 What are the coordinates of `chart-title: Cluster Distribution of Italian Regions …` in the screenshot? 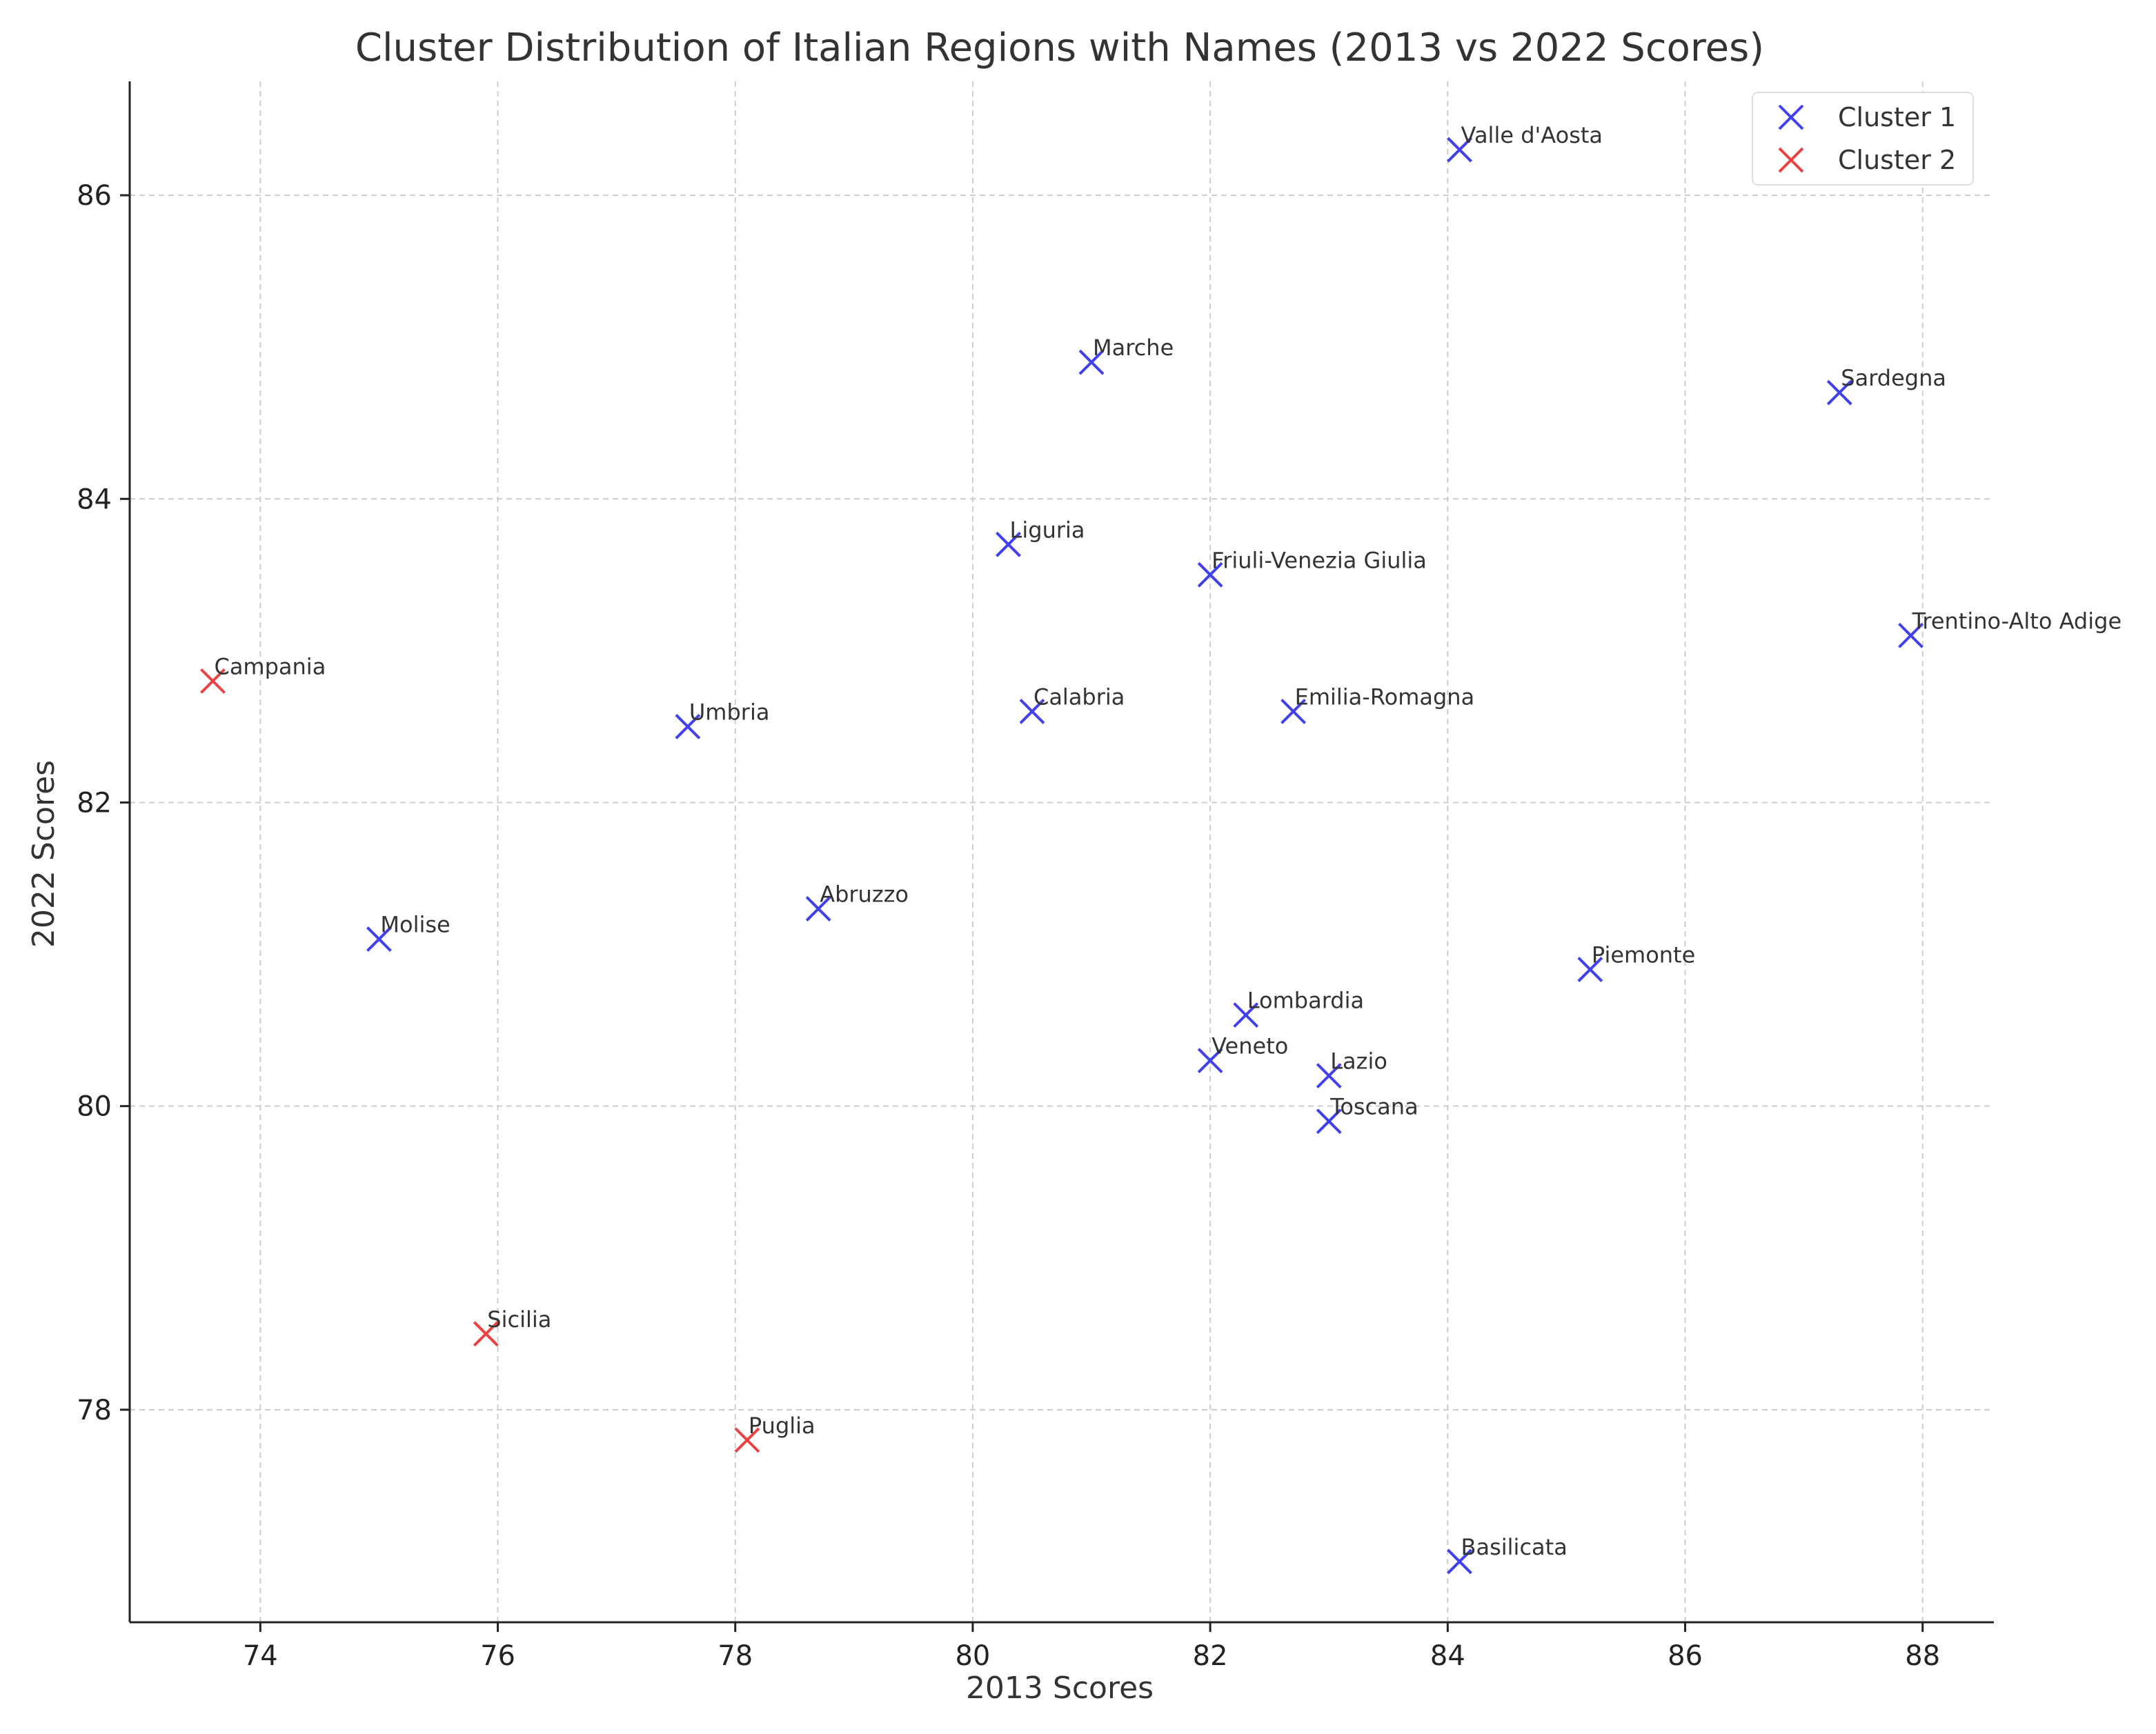 It's located at (1059, 48).